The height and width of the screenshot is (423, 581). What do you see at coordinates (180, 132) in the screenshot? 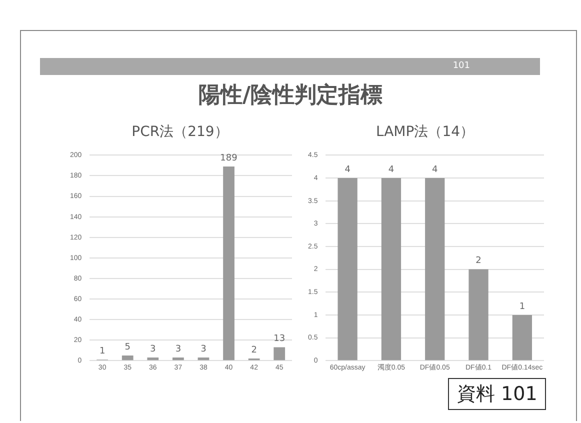
I see `chart-title: PCR法（219）` at bounding box center [180, 132].